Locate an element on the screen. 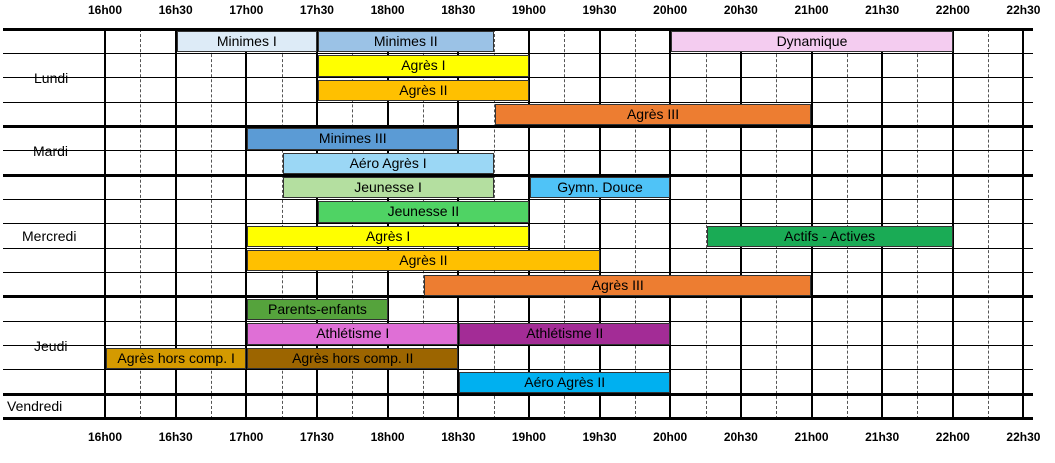 The image size is (1055, 463). time-label-top: 16h30 is located at coordinates (175, 10).